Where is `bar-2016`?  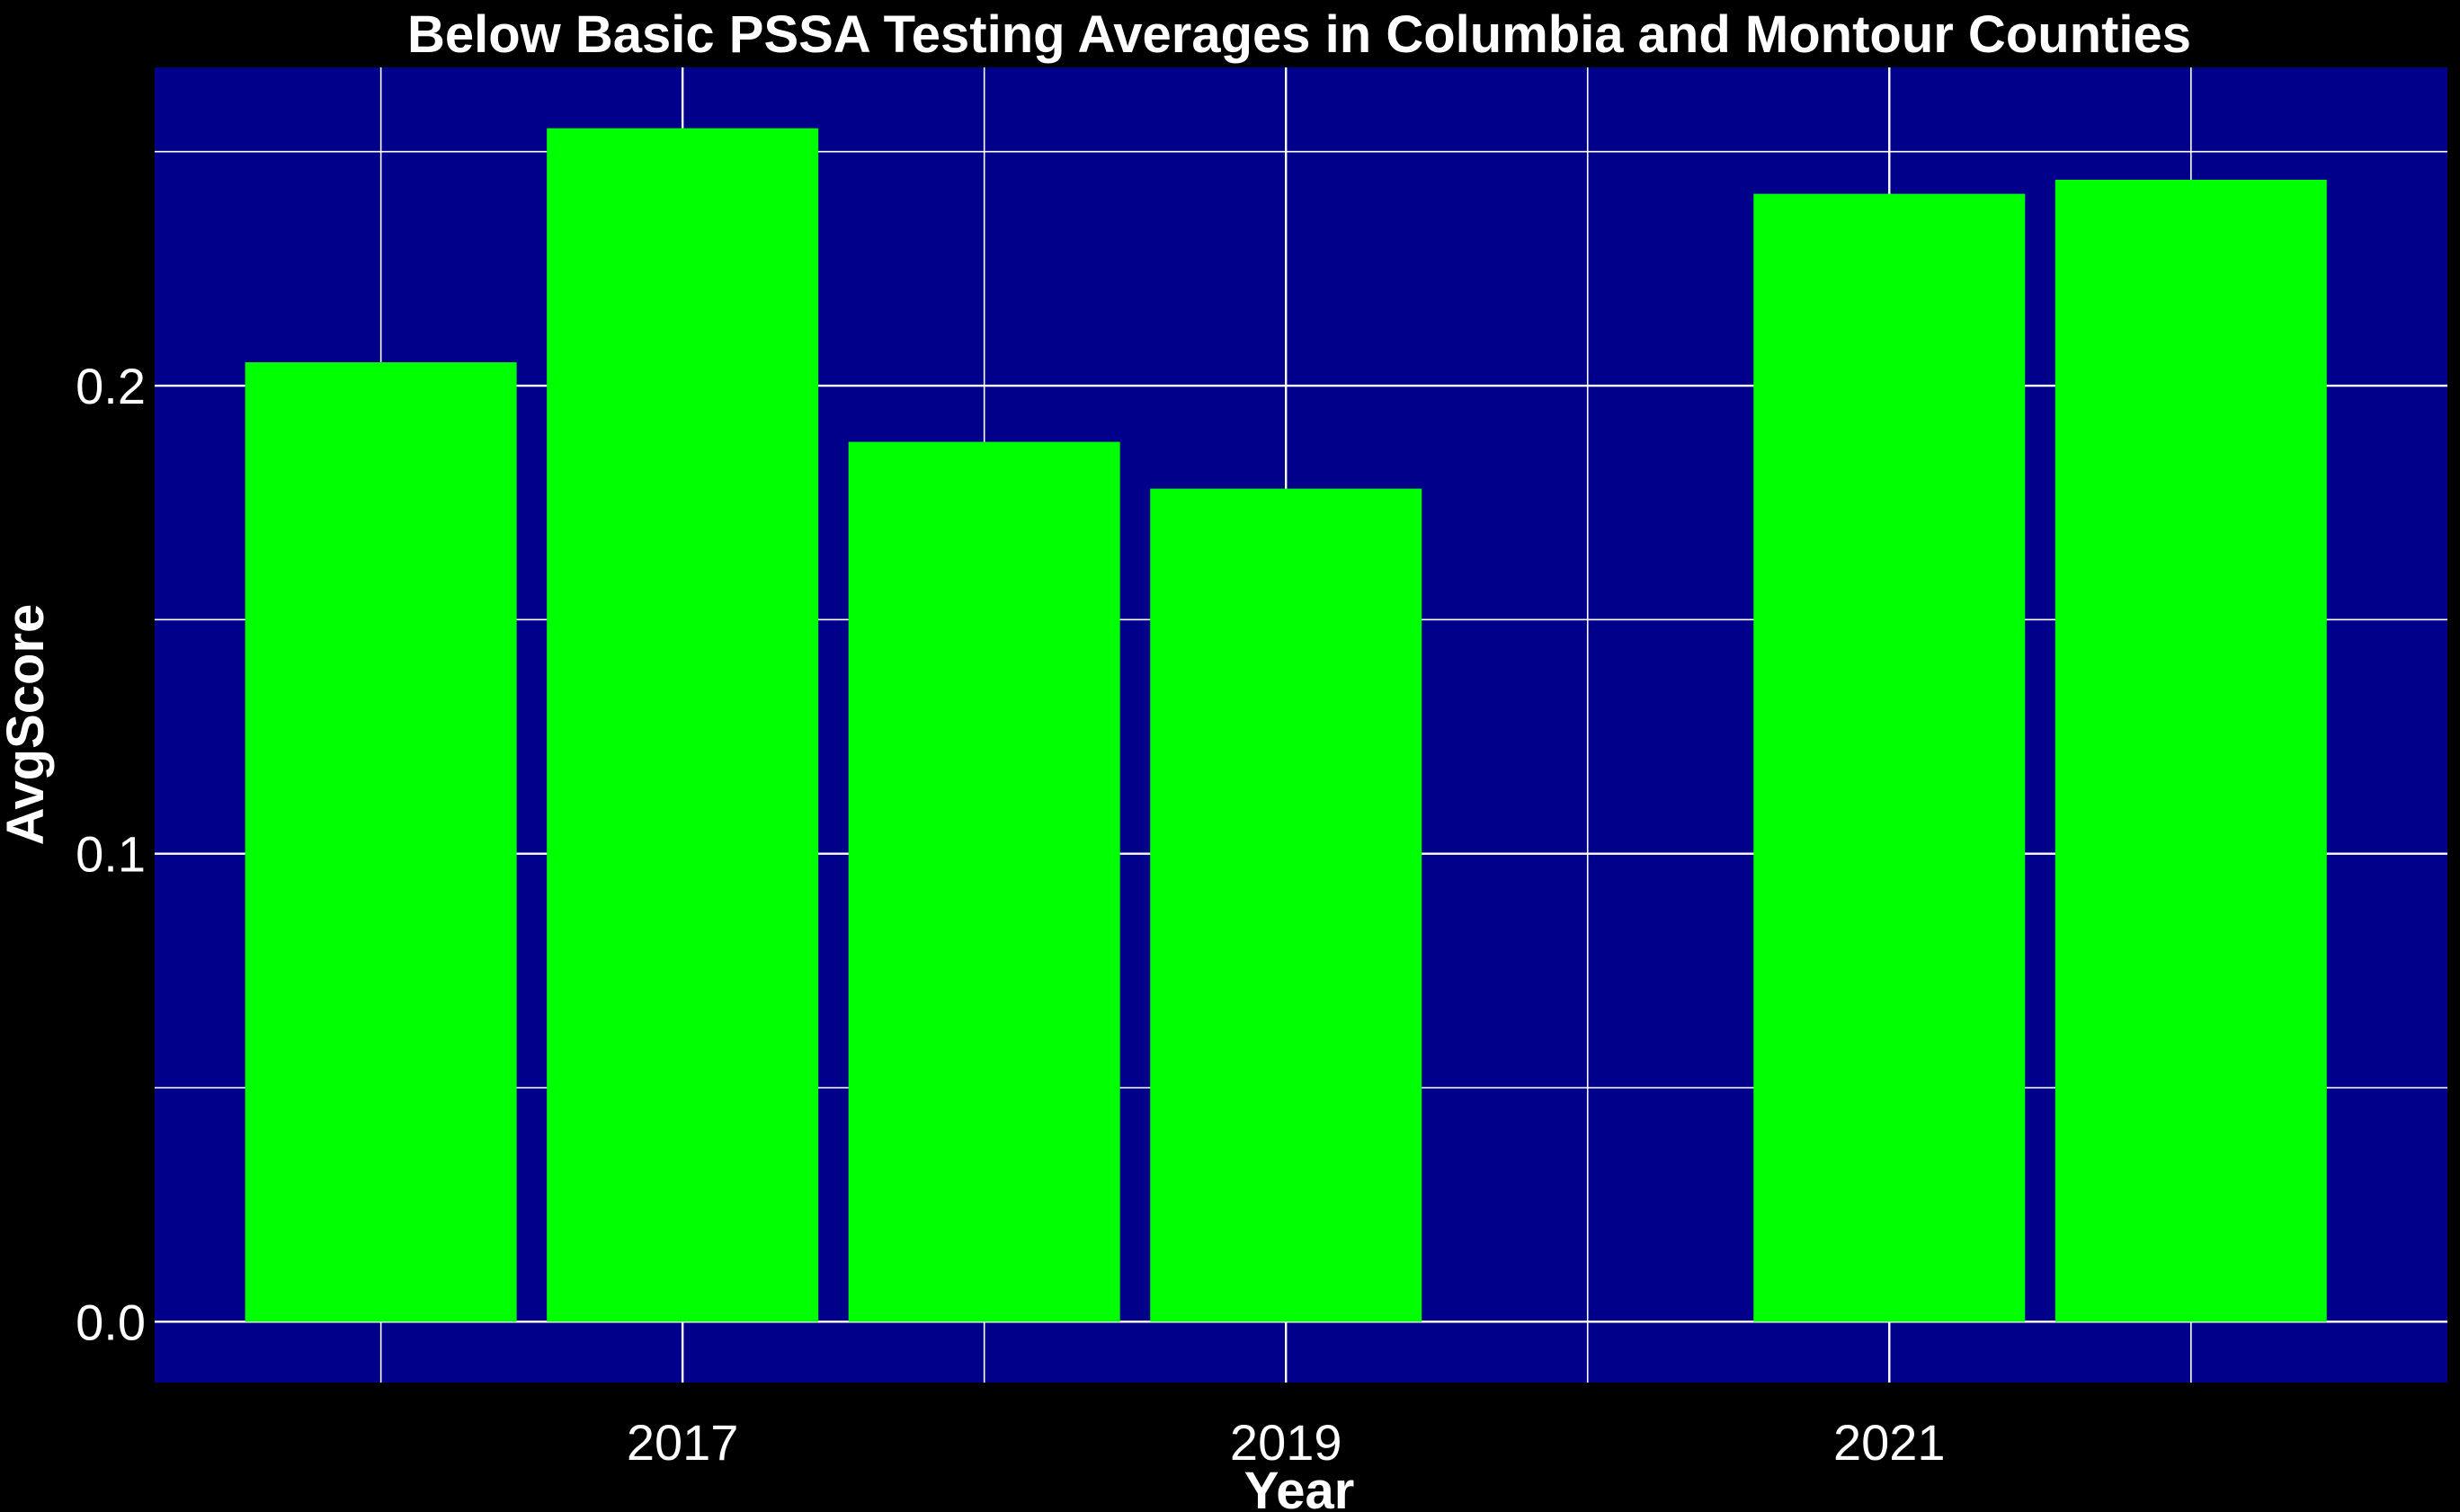 bar-2016 is located at coordinates (381, 842).